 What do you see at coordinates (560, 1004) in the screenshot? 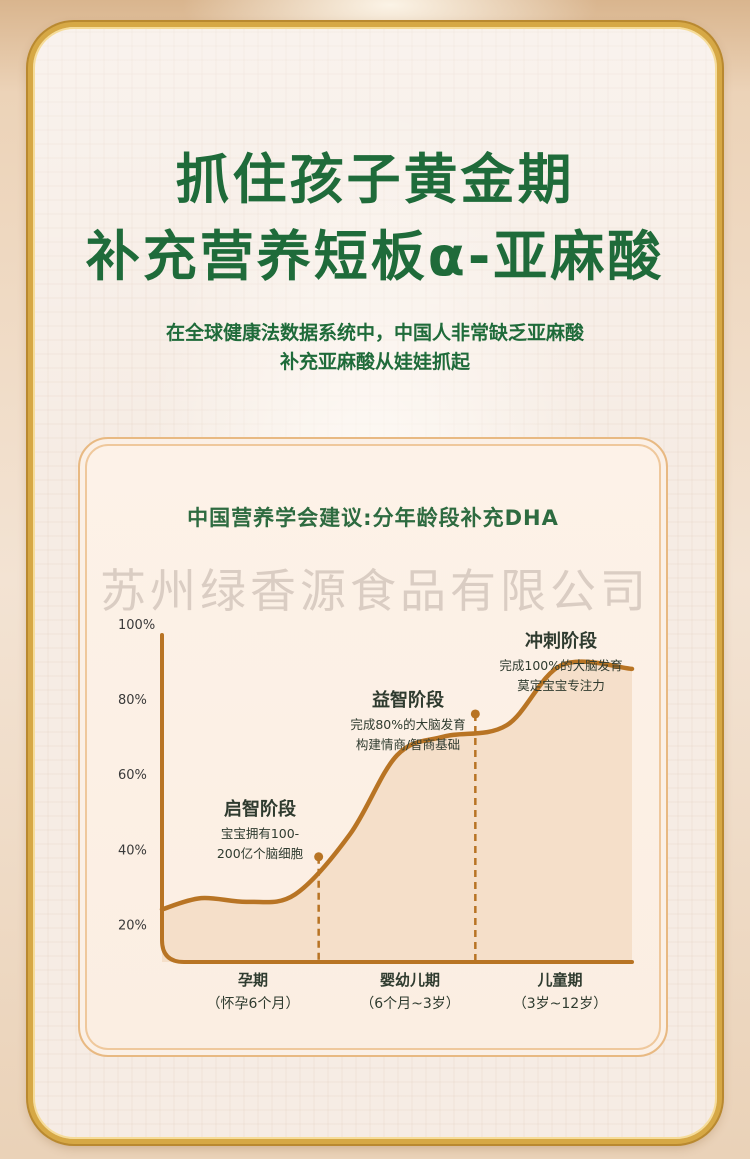
I see `period-age: （3岁~12岁）` at bounding box center [560, 1004].